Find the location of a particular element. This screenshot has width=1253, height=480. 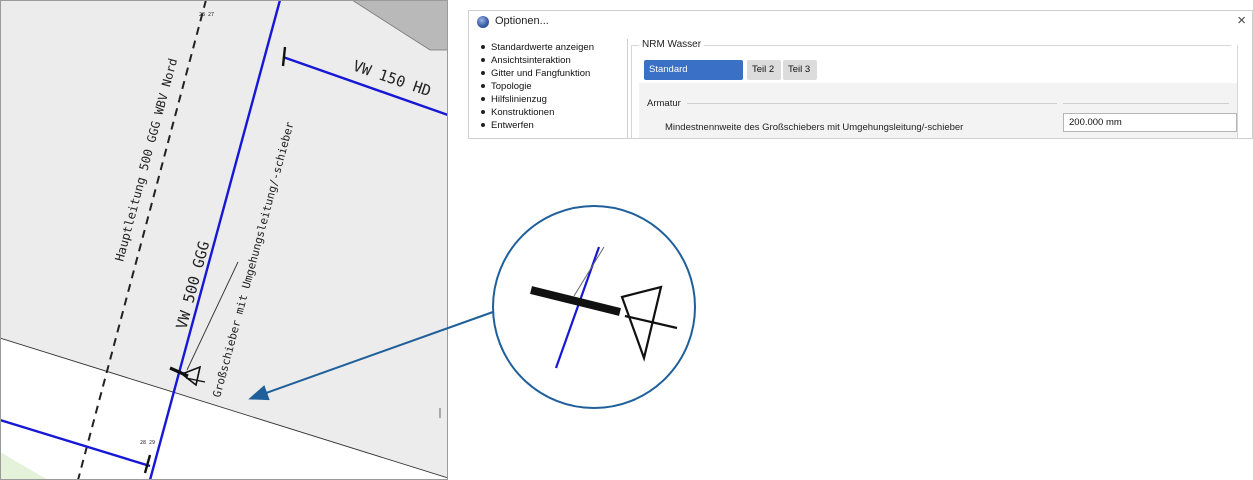

parcel-green is located at coordinates (24, 466).